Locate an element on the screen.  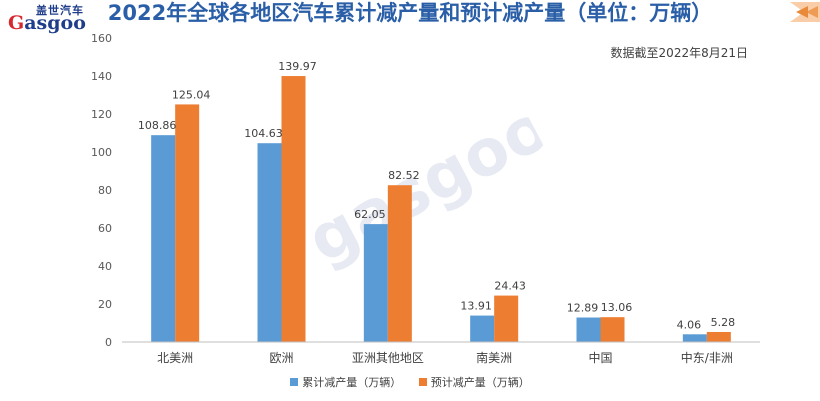
y-tick-label: 60 is located at coordinates (105, 228).